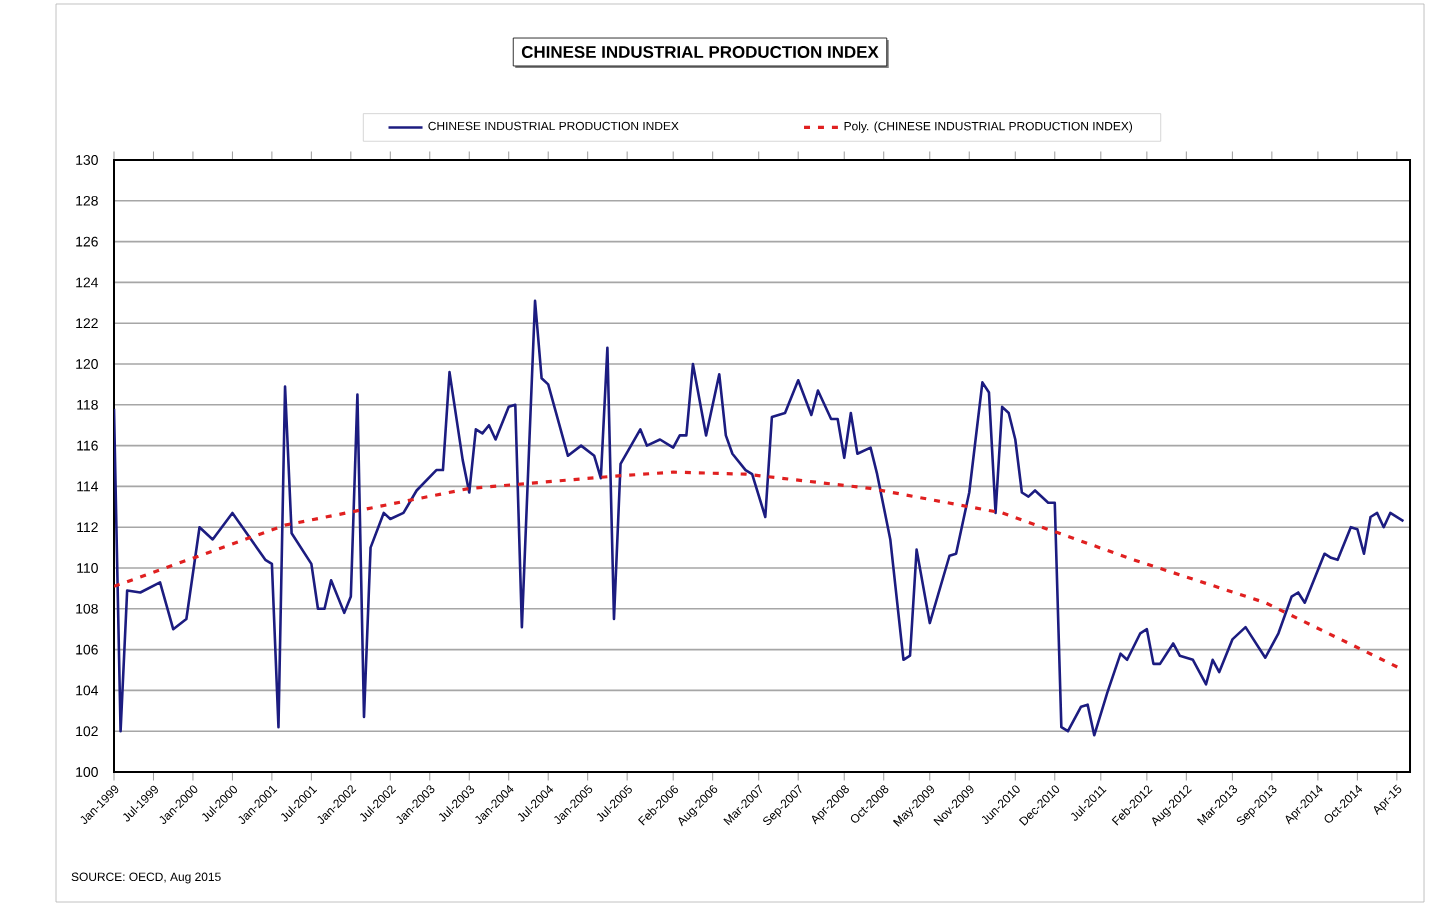 This screenshot has width=1440, height=906. I want to click on chart-title: CHINESE INDUSTRIAL PRODUCTION INDEX, so click(700, 52).